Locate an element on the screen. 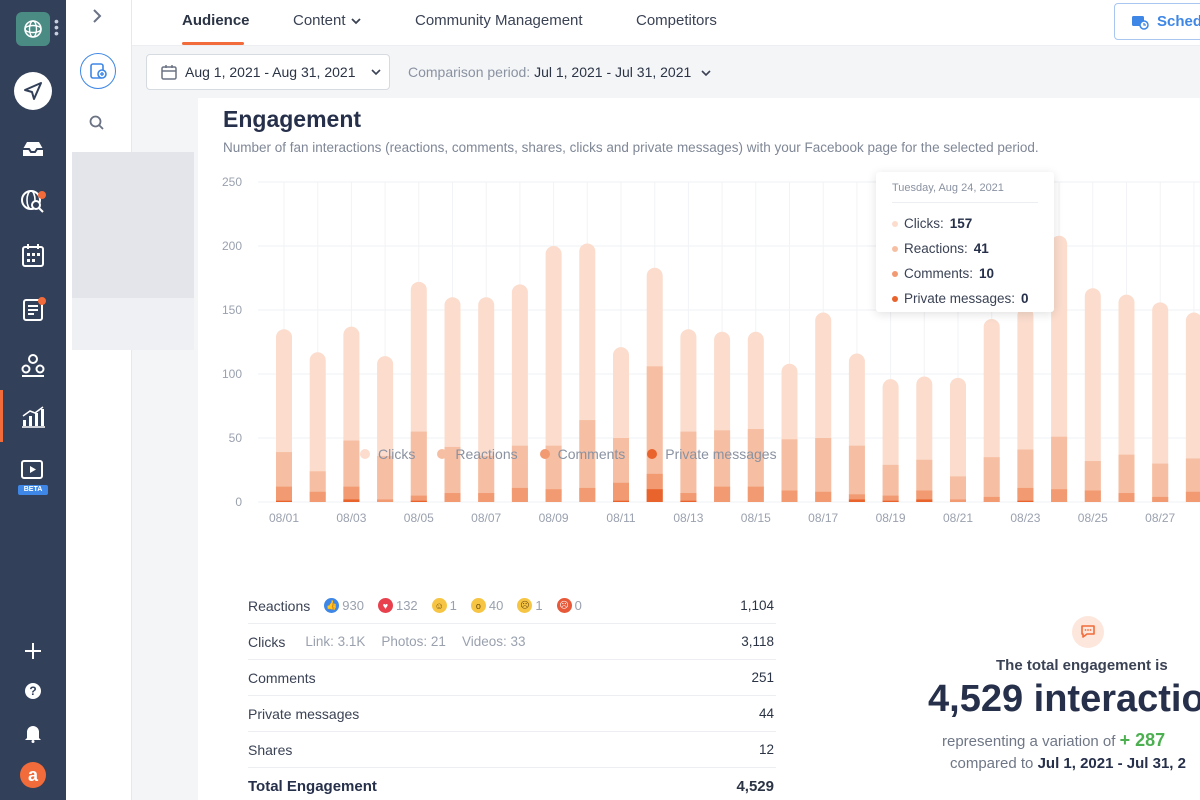  active-indicator is located at coordinates (1, 416).